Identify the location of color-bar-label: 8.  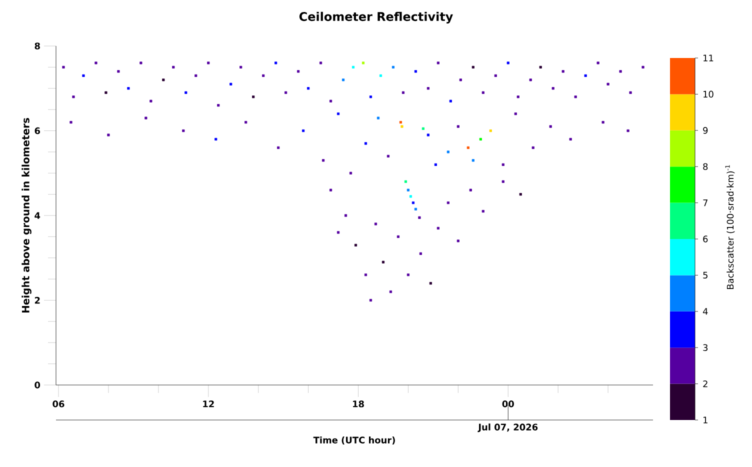
(705, 166).